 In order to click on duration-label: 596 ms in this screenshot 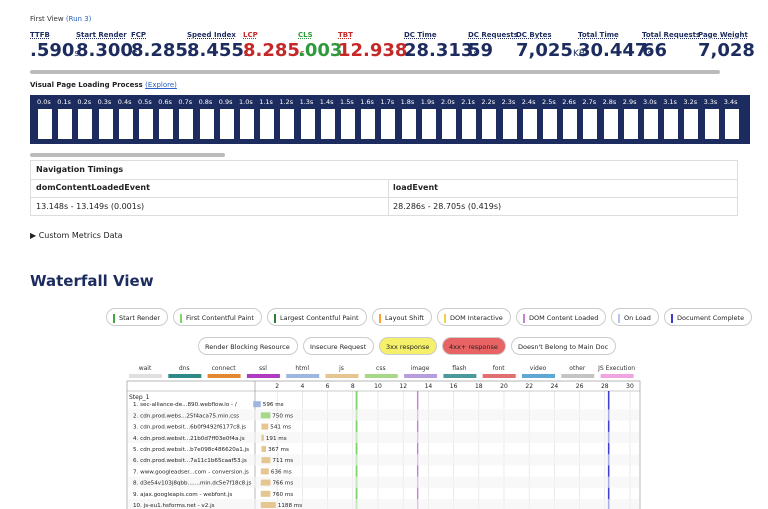, I will do `click(273, 405)`.